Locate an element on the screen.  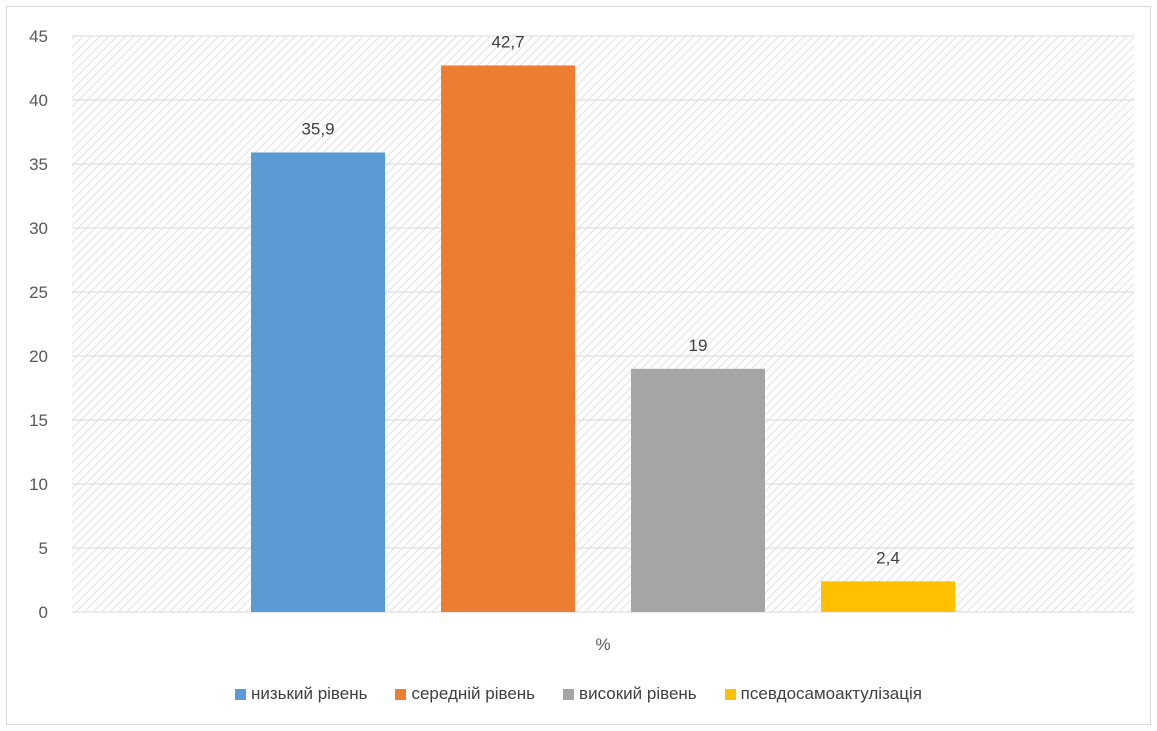
legend-item: низький рівень is located at coordinates (301, 694).